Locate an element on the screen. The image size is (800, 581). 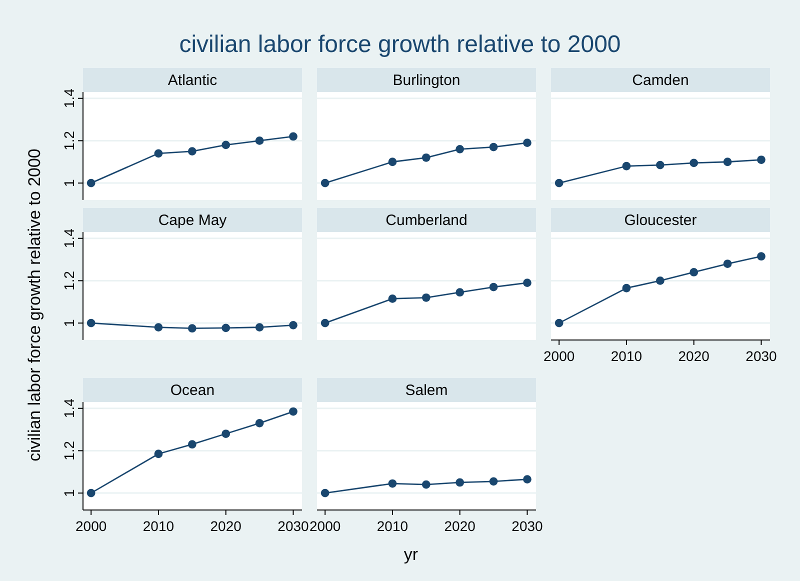
chart-title: Cape May is located at coordinates (193, 220).